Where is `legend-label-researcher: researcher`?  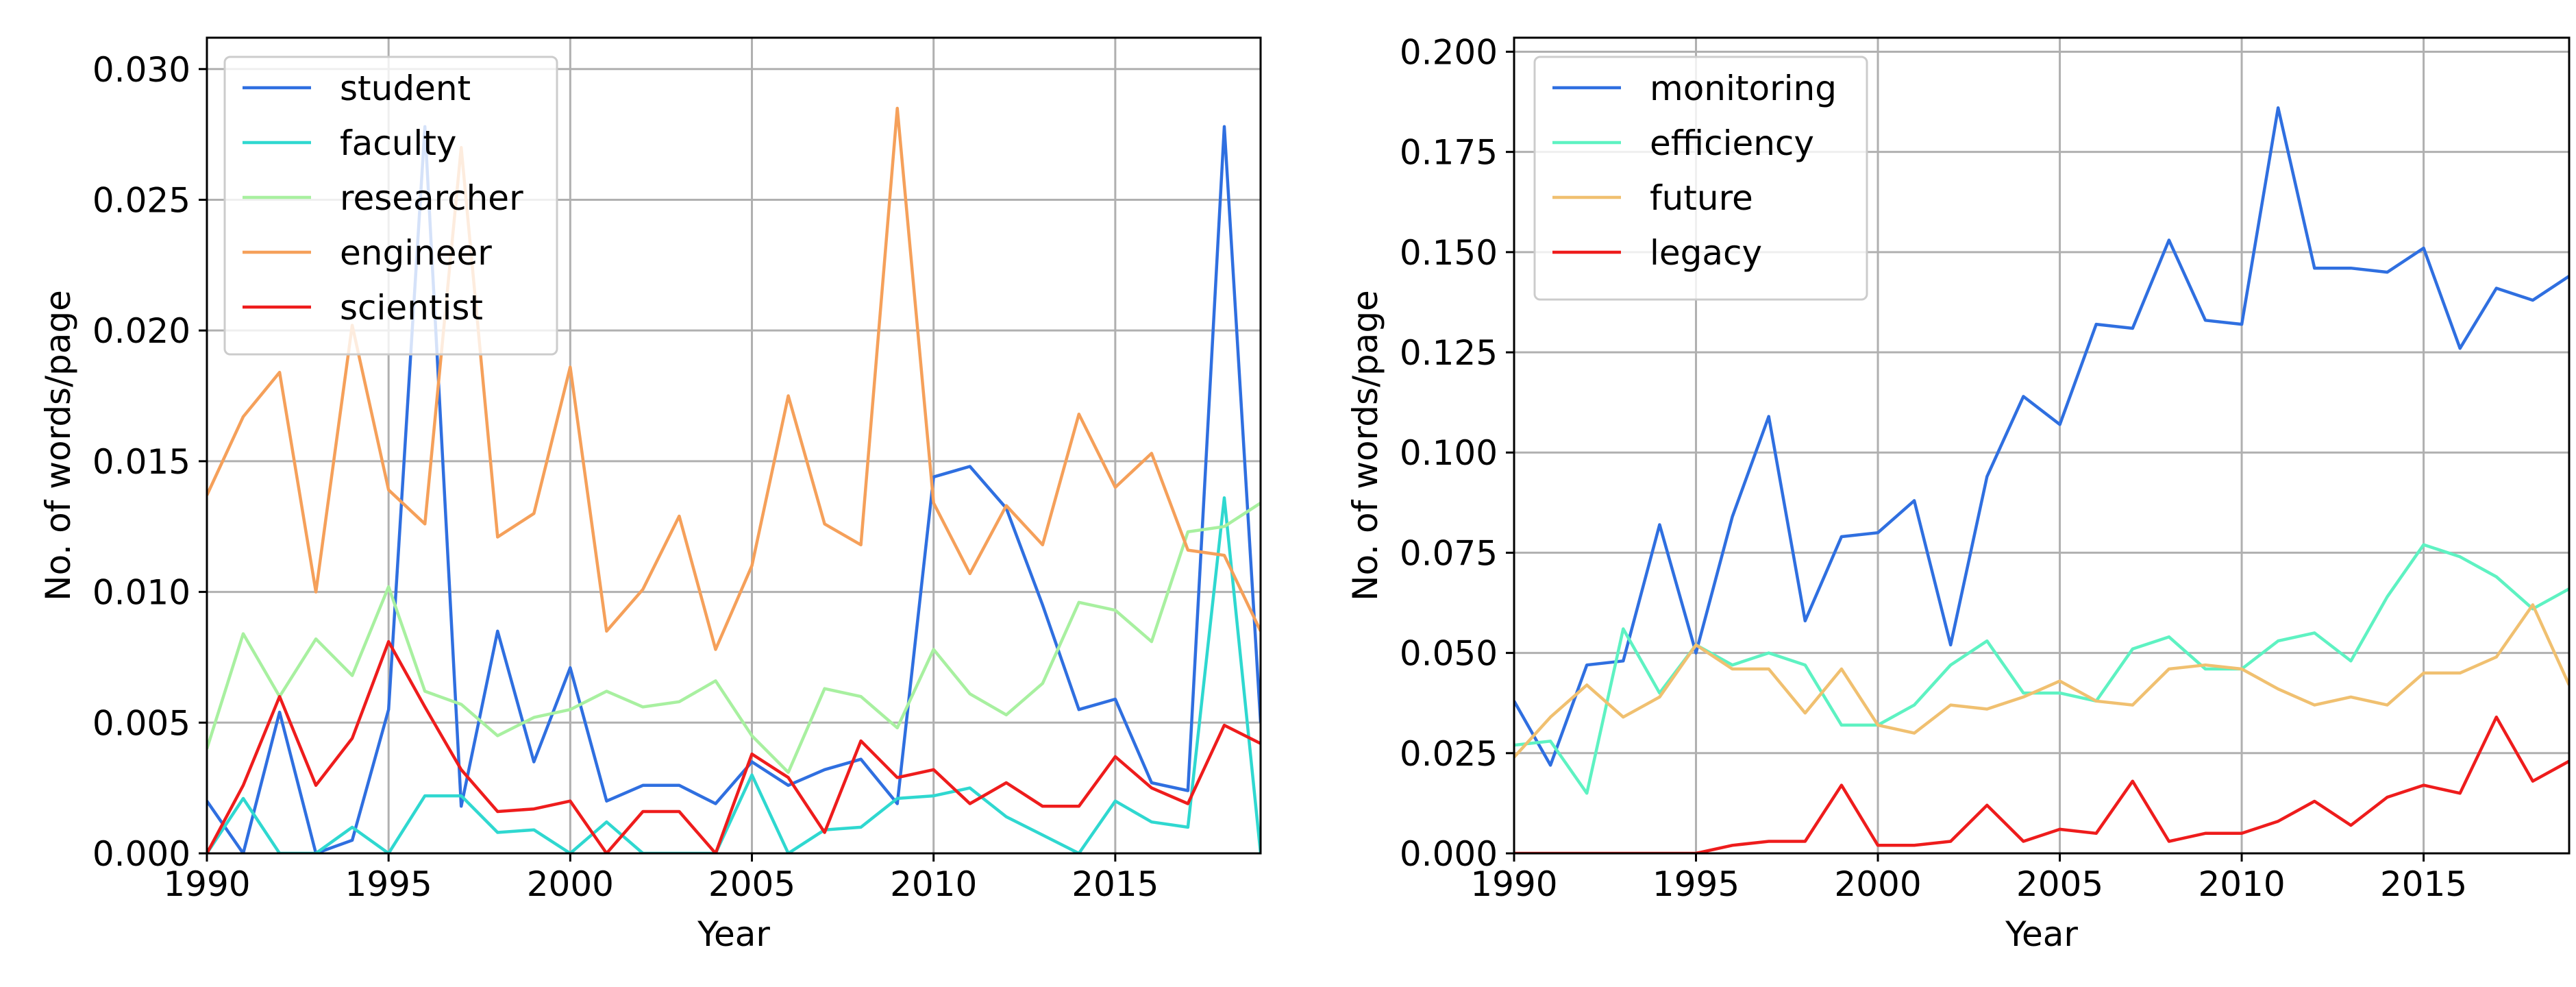 legend-label-researcher: researcher is located at coordinates (431, 198).